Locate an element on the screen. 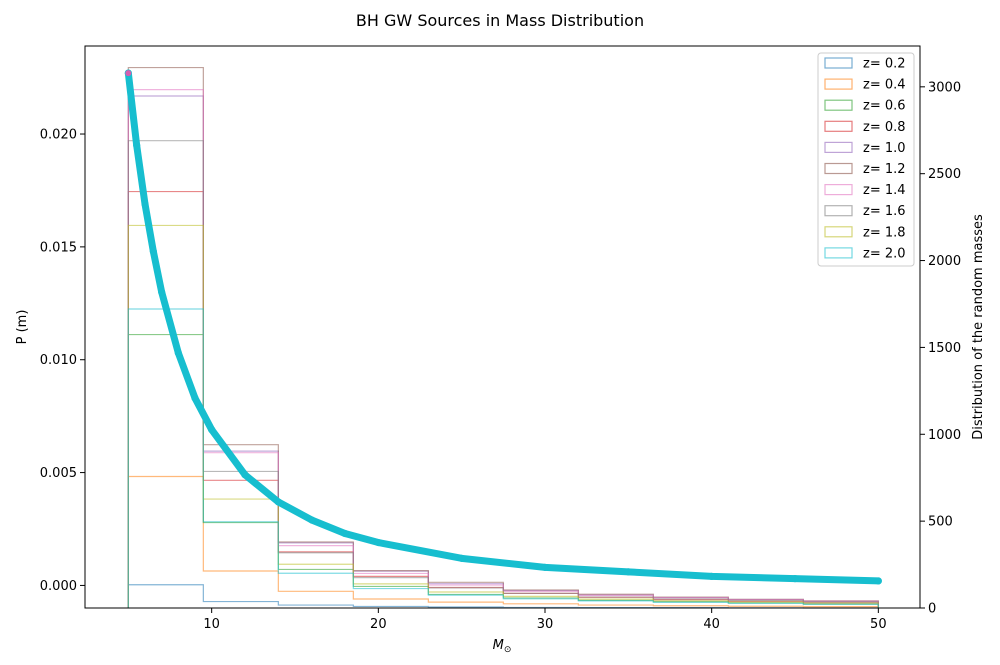  x-tick-label: 10 is located at coordinates (211, 624).